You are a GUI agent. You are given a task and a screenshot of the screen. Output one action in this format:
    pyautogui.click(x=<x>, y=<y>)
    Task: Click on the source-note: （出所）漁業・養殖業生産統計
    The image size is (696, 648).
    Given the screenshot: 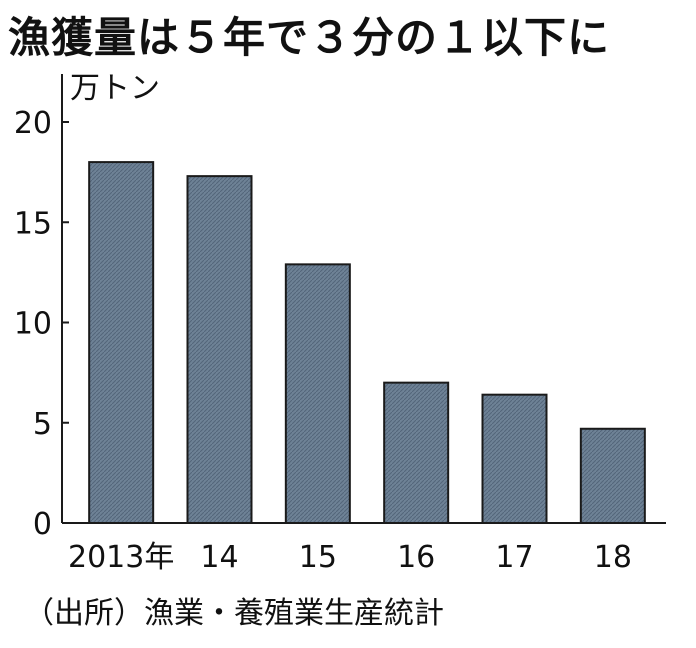 What is the action you would take?
    pyautogui.click(x=234, y=613)
    